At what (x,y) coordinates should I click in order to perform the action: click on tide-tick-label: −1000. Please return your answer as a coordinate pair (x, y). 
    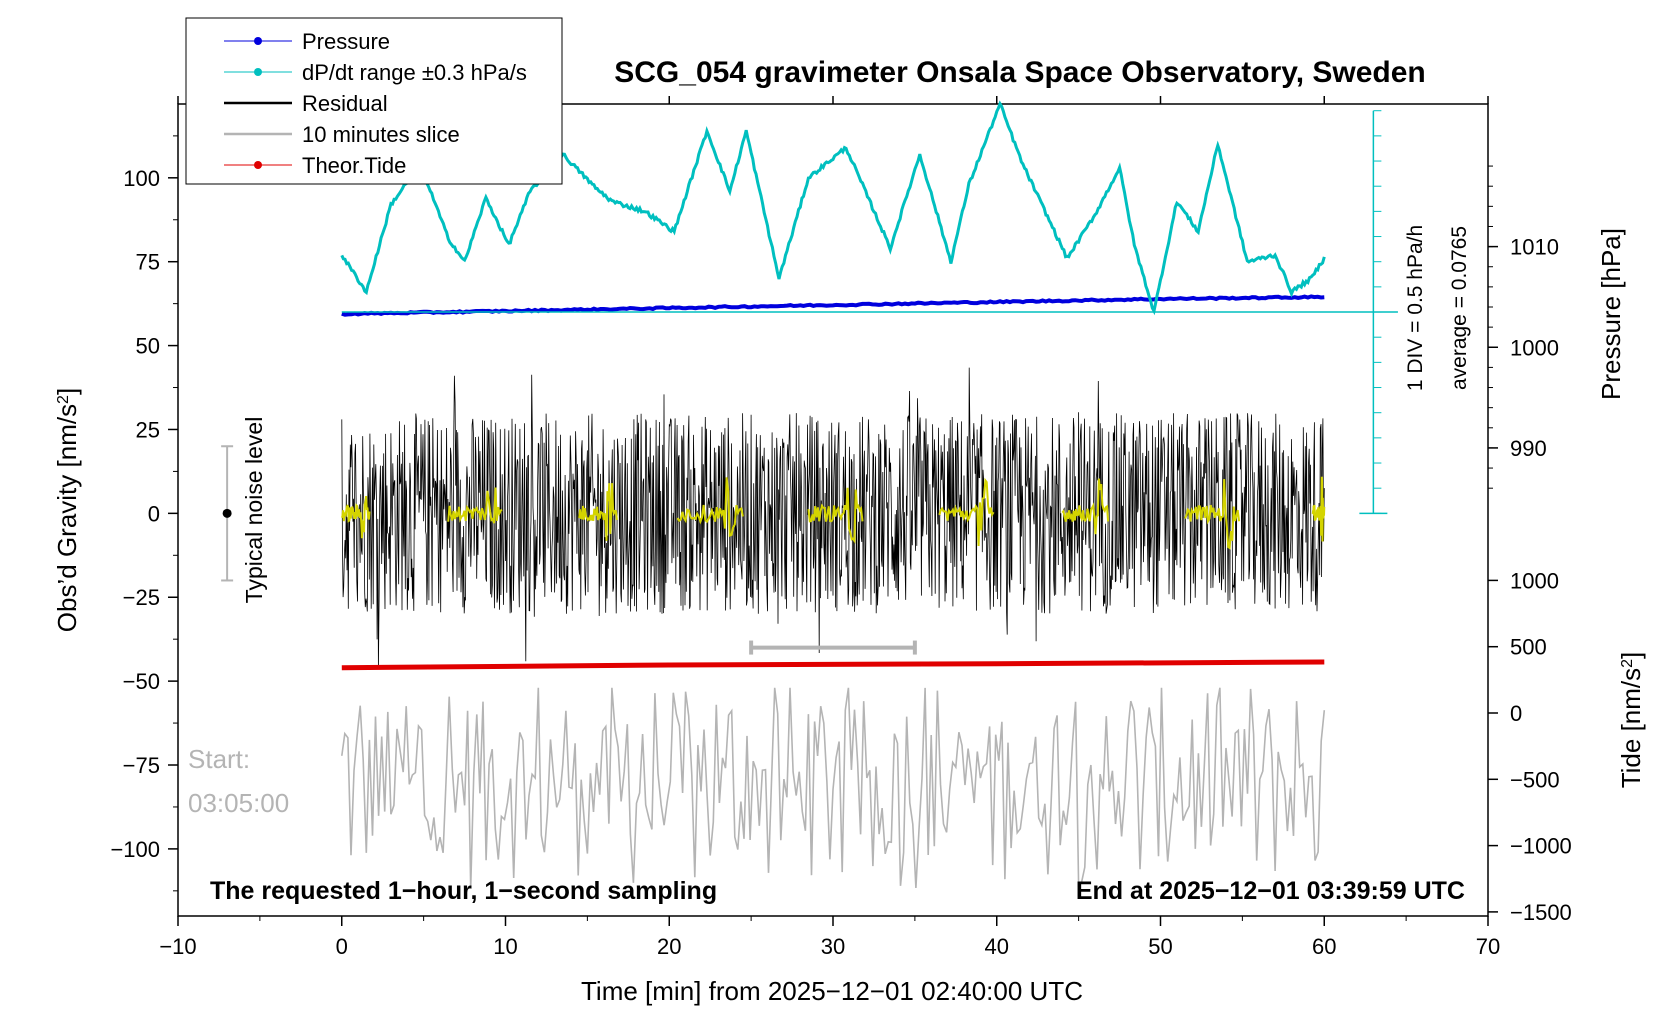
    Looking at the image, I should click on (1541, 846).